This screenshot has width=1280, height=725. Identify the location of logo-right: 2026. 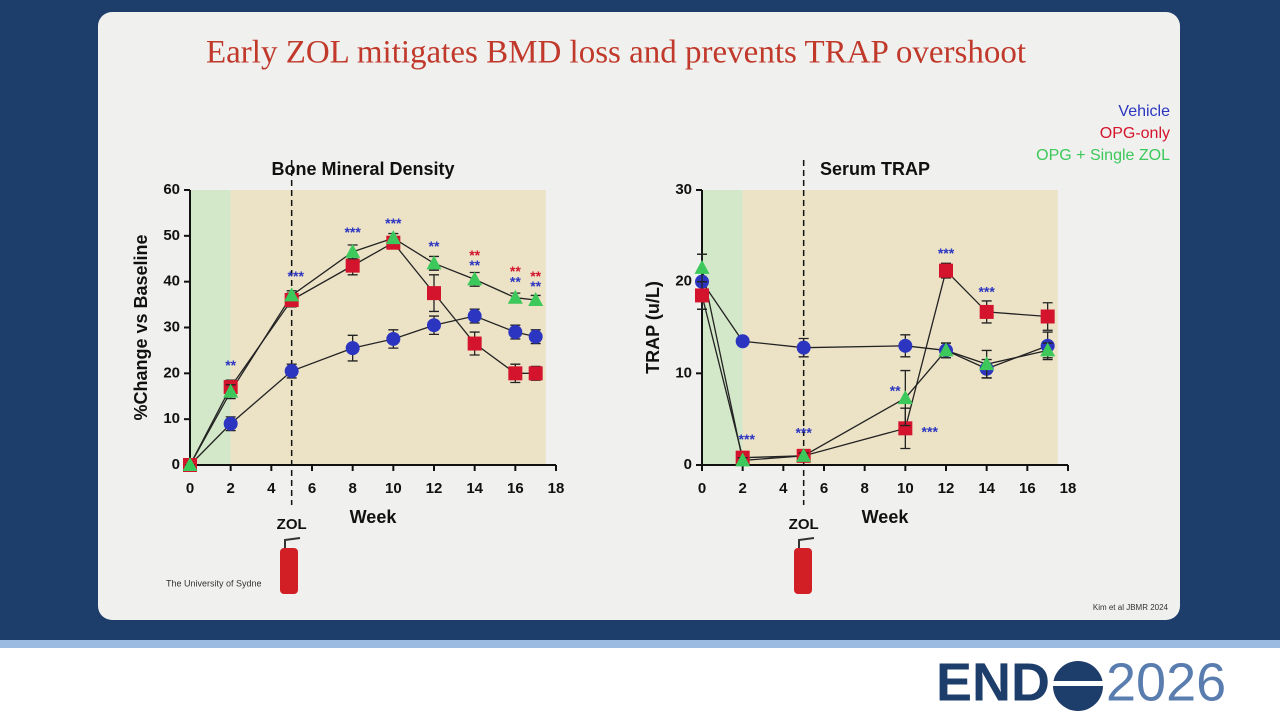
(1166, 682).